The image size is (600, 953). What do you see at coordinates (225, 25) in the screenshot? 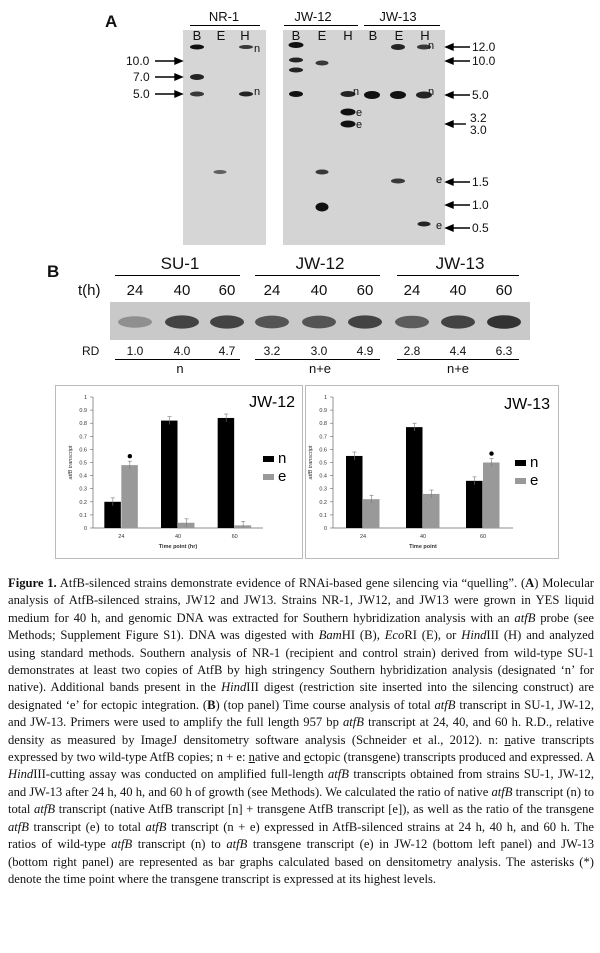
I see `blot-group-nr1-underline` at bounding box center [225, 25].